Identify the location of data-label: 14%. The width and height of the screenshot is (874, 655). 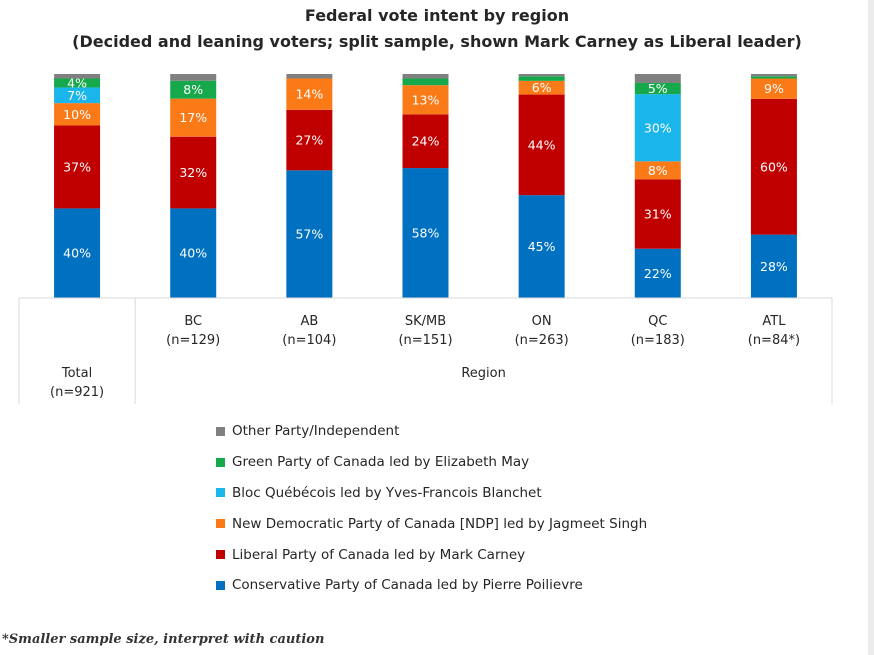
(309, 94).